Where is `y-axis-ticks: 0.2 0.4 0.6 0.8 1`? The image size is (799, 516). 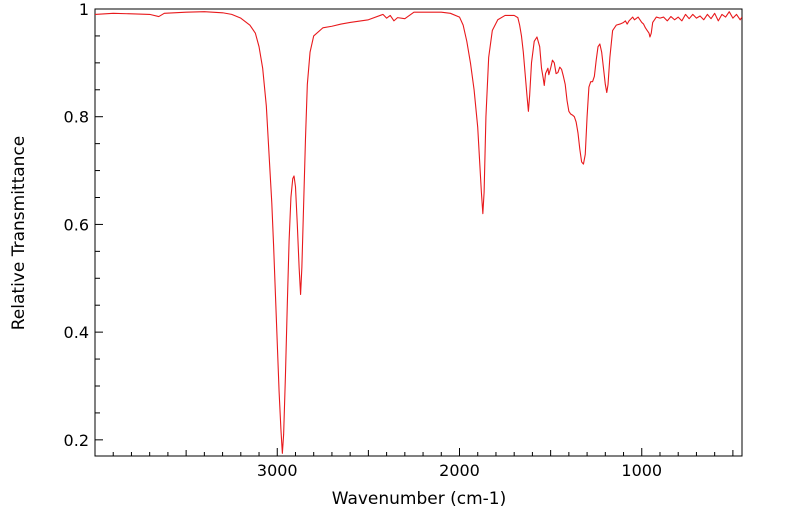 y-axis-ticks: 0.2 0.4 0.6 0.8 1 is located at coordinates (83, 225).